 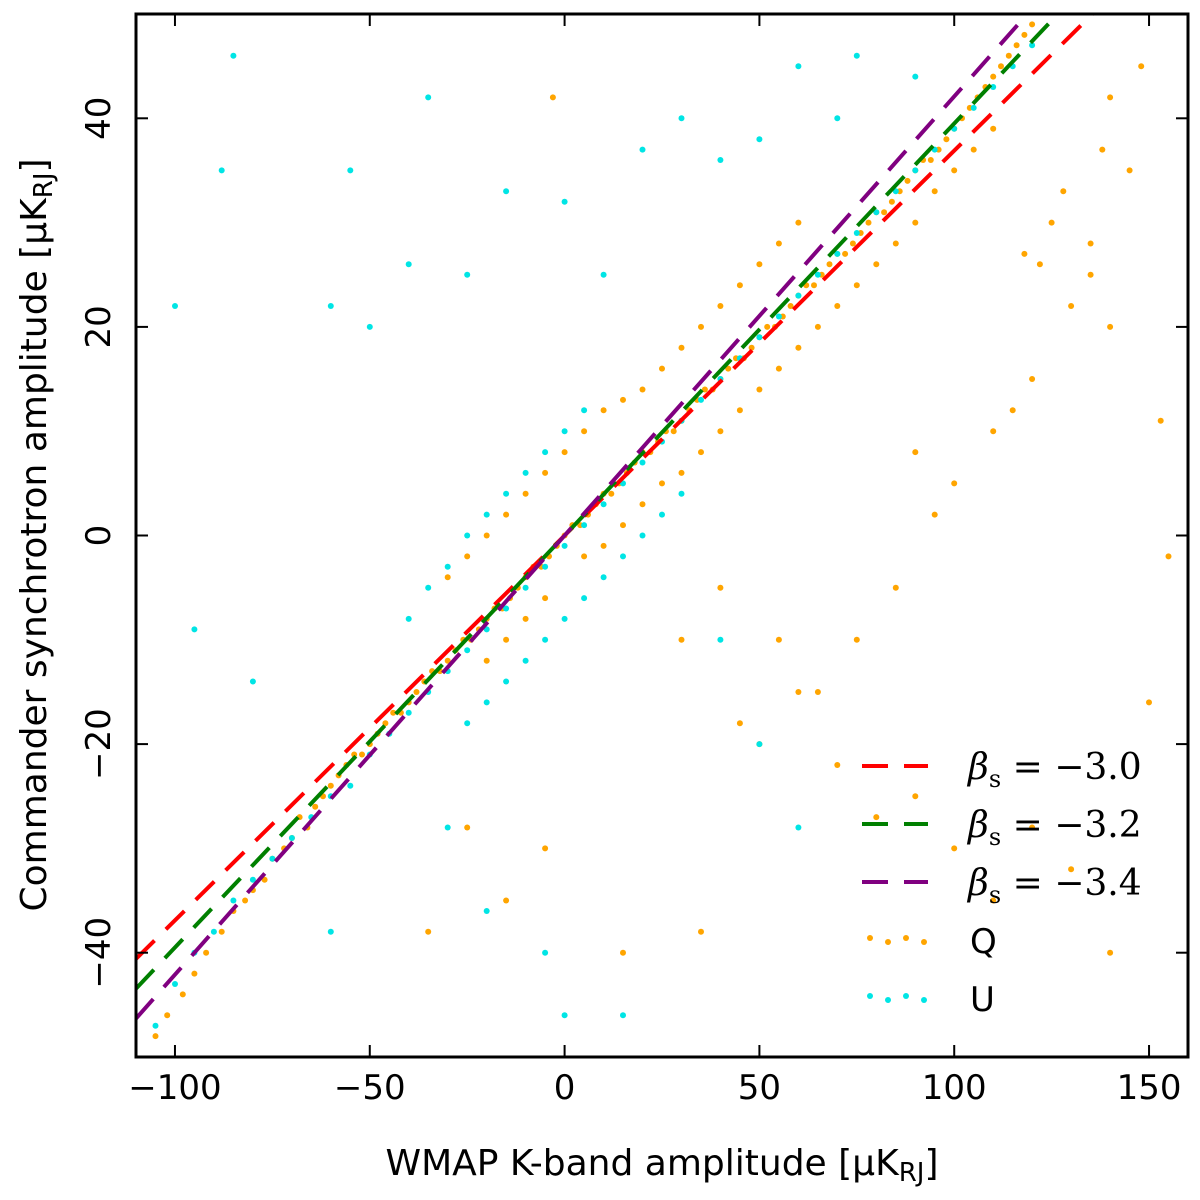 I want to click on y-tick-label: −20, so click(x=99, y=744).